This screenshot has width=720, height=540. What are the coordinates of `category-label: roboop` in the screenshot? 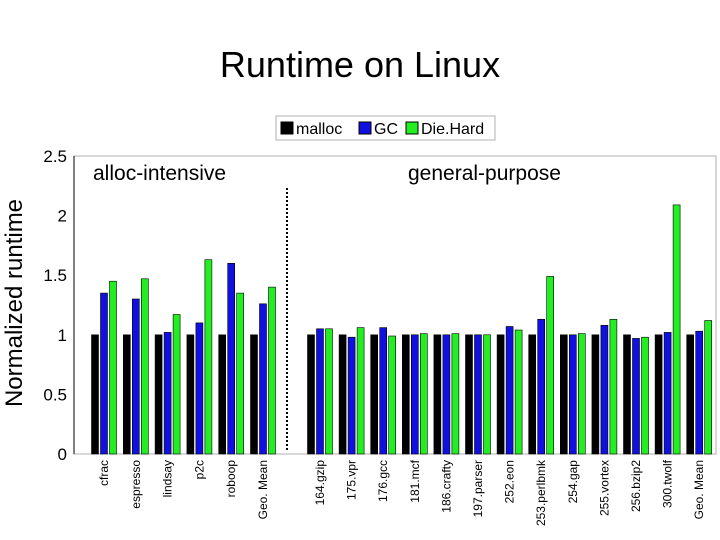 It's located at (231, 479).